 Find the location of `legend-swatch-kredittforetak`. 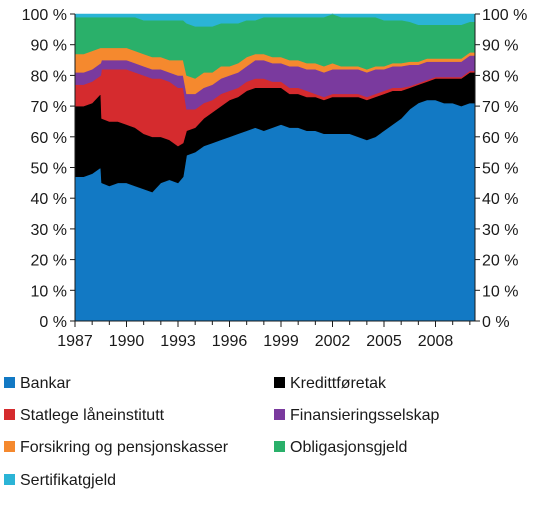

legend-swatch-kredittforetak is located at coordinates (279, 382).